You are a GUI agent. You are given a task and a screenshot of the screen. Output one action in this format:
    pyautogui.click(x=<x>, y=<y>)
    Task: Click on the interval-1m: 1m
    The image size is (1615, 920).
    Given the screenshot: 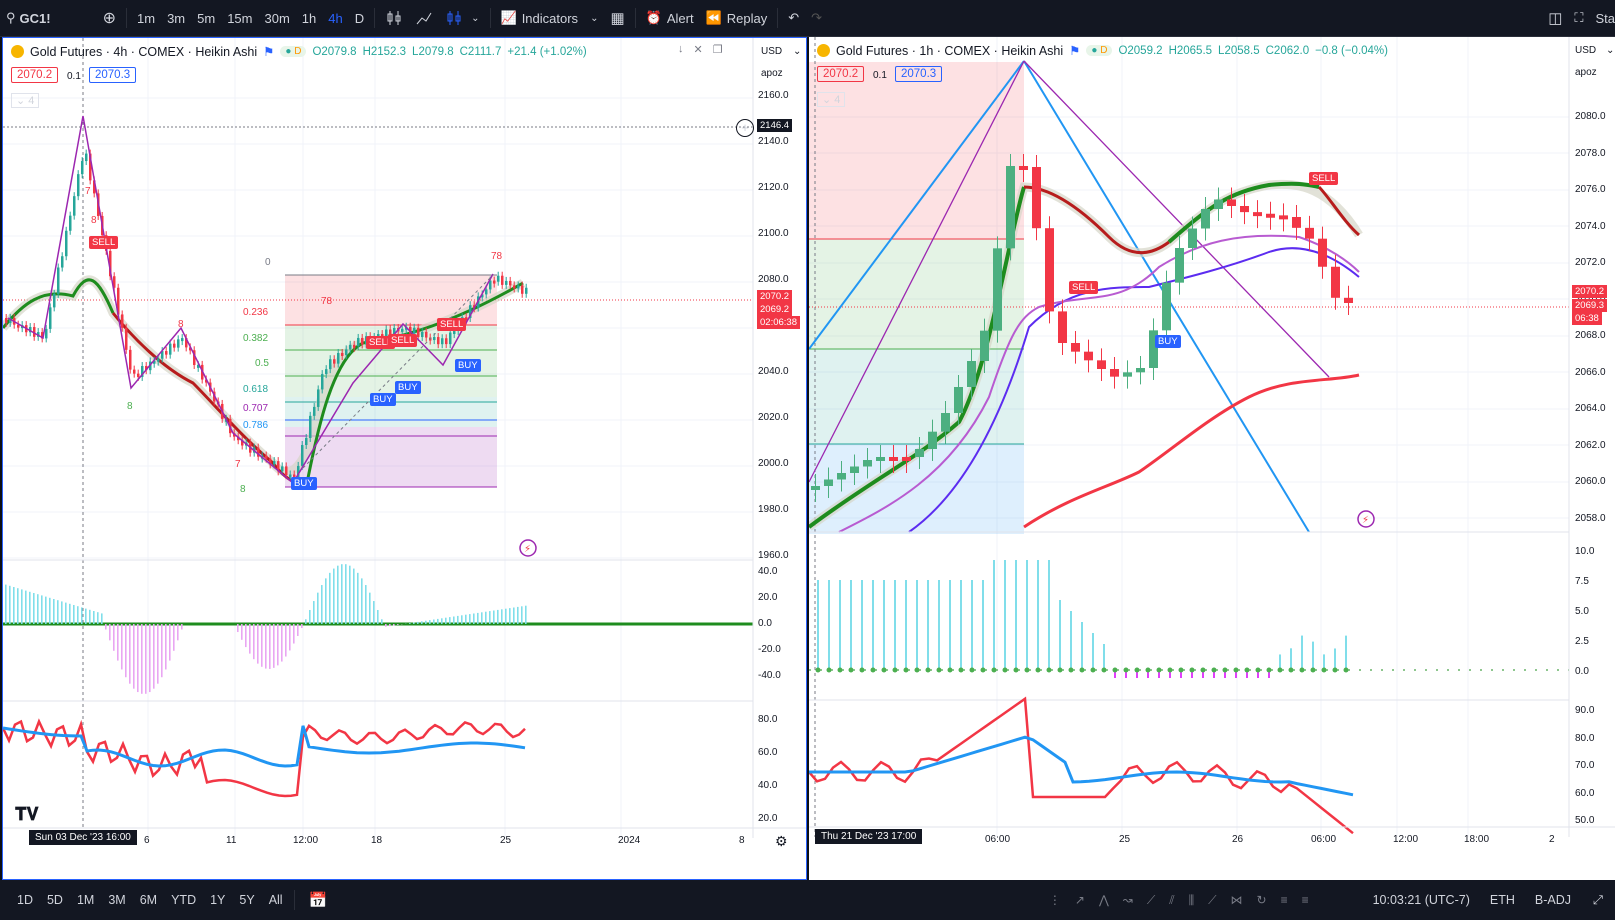 What is the action you would take?
    pyautogui.click(x=146, y=18)
    